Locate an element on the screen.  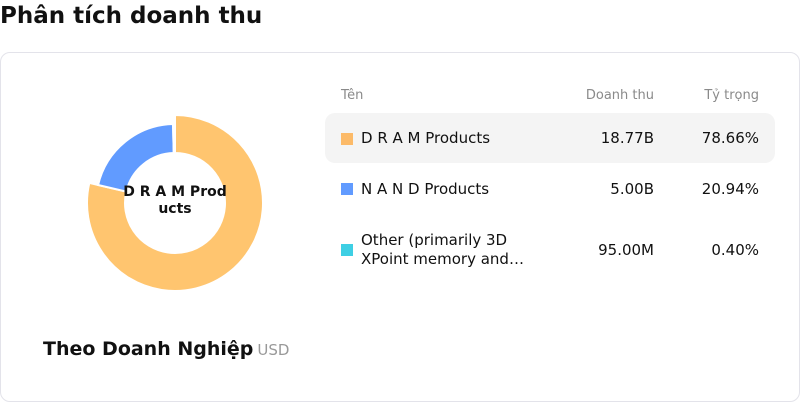
chart-subtitle: Theo Doanh Nghiệp USD is located at coordinates (166, 349).